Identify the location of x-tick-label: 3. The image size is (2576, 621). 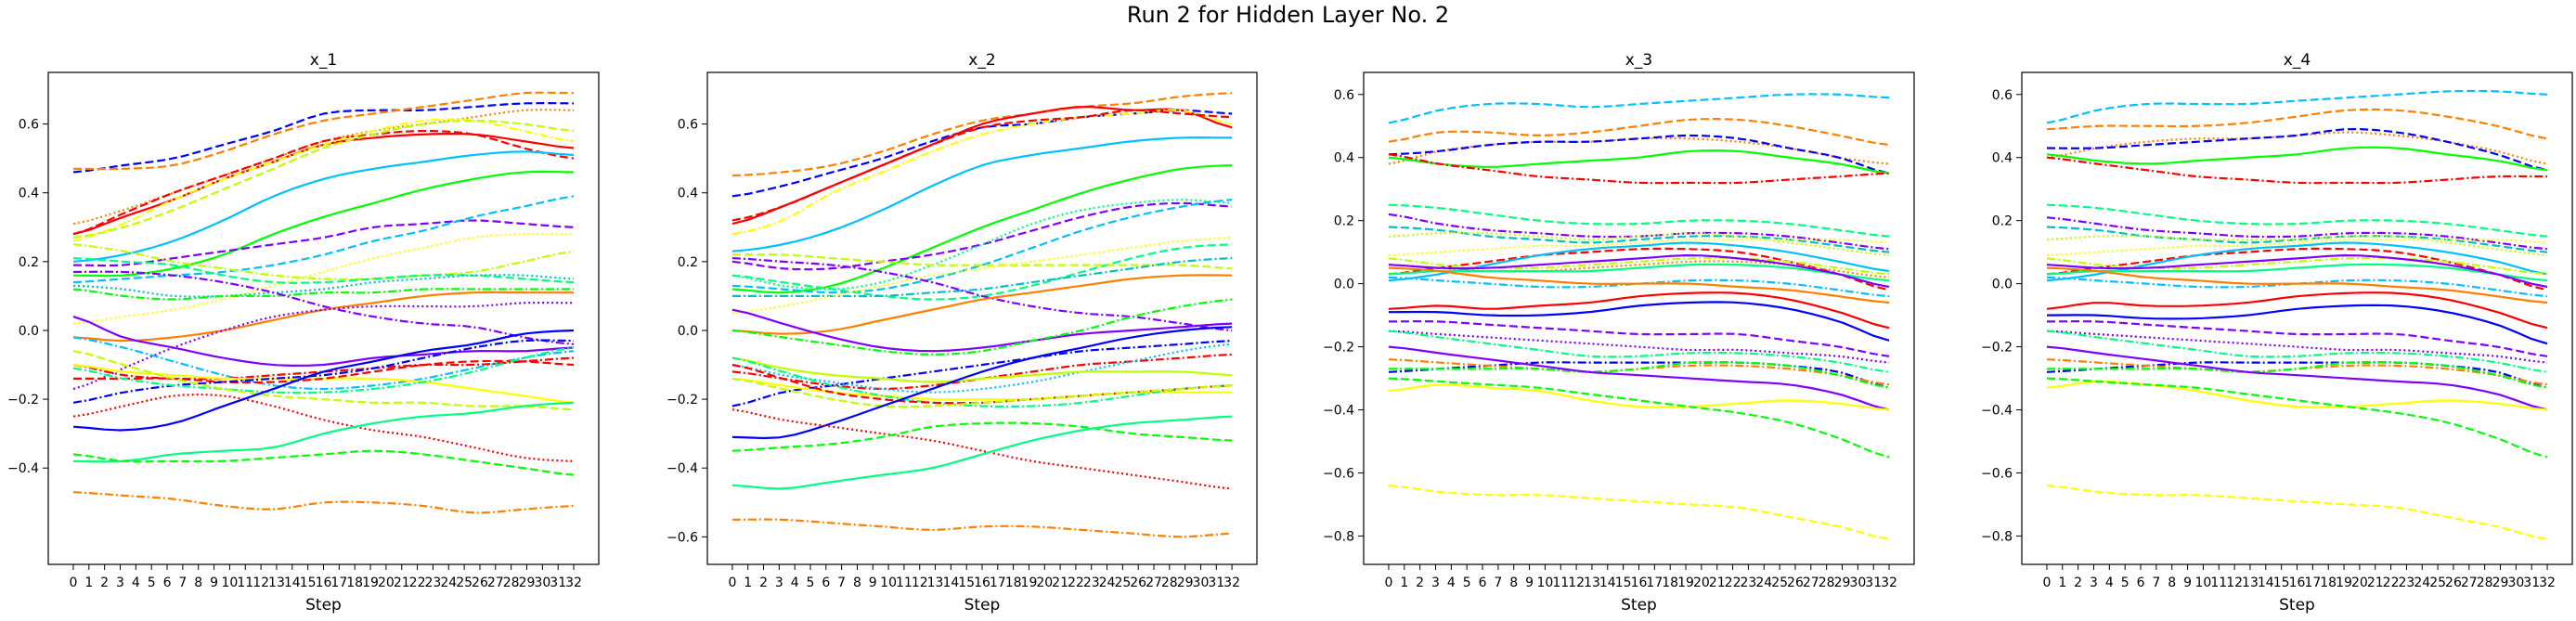
(2094, 583).